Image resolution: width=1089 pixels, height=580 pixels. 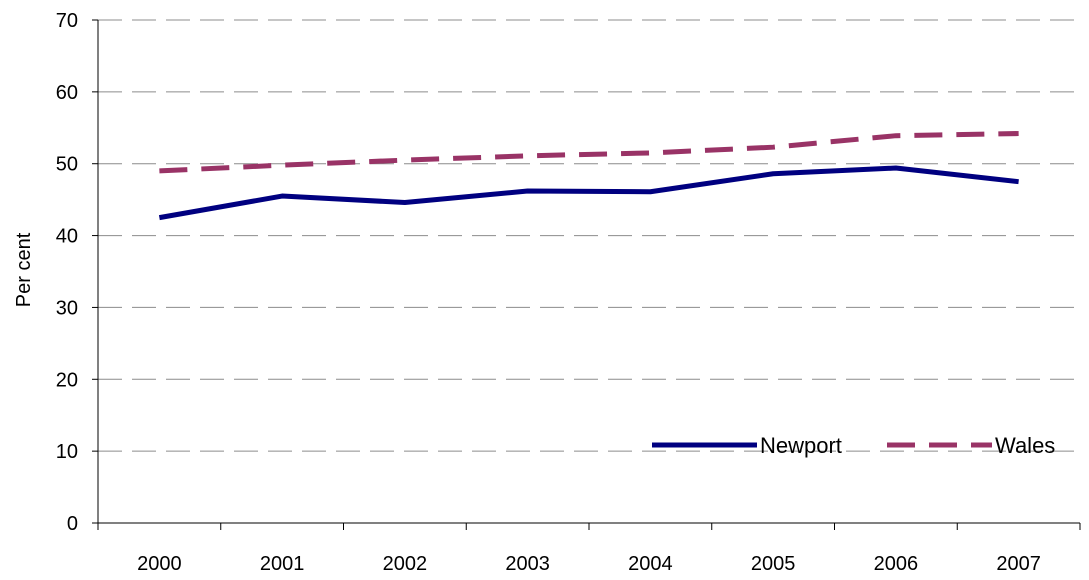 I want to click on y-axis-title: Per cent, so click(x=24, y=269).